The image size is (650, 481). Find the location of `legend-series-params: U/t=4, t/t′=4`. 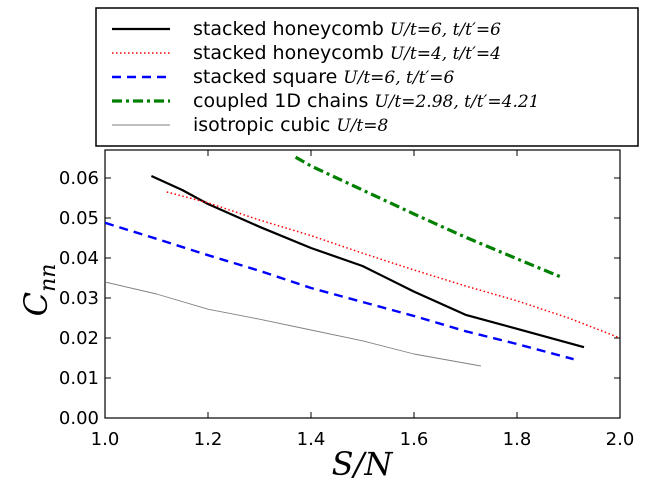

legend-series-params: U/t=4, t/t′=4 is located at coordinates (445, 54).